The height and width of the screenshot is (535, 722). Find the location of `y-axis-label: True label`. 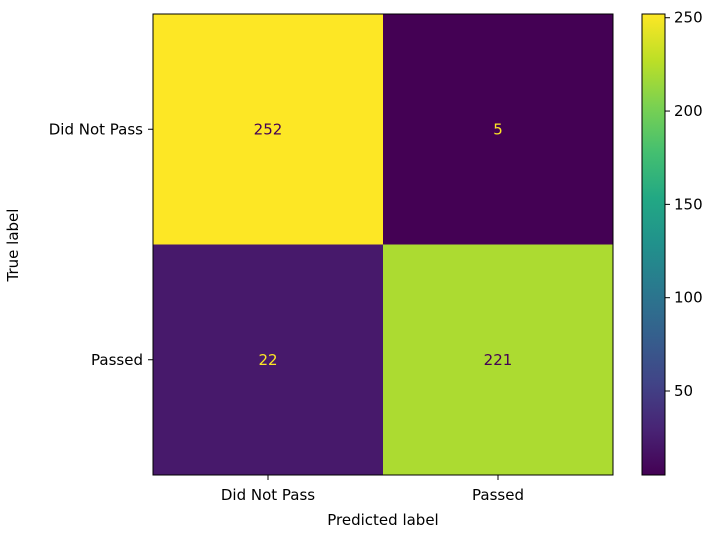

y-axis-label: True label is located at coordinates (13, 246).